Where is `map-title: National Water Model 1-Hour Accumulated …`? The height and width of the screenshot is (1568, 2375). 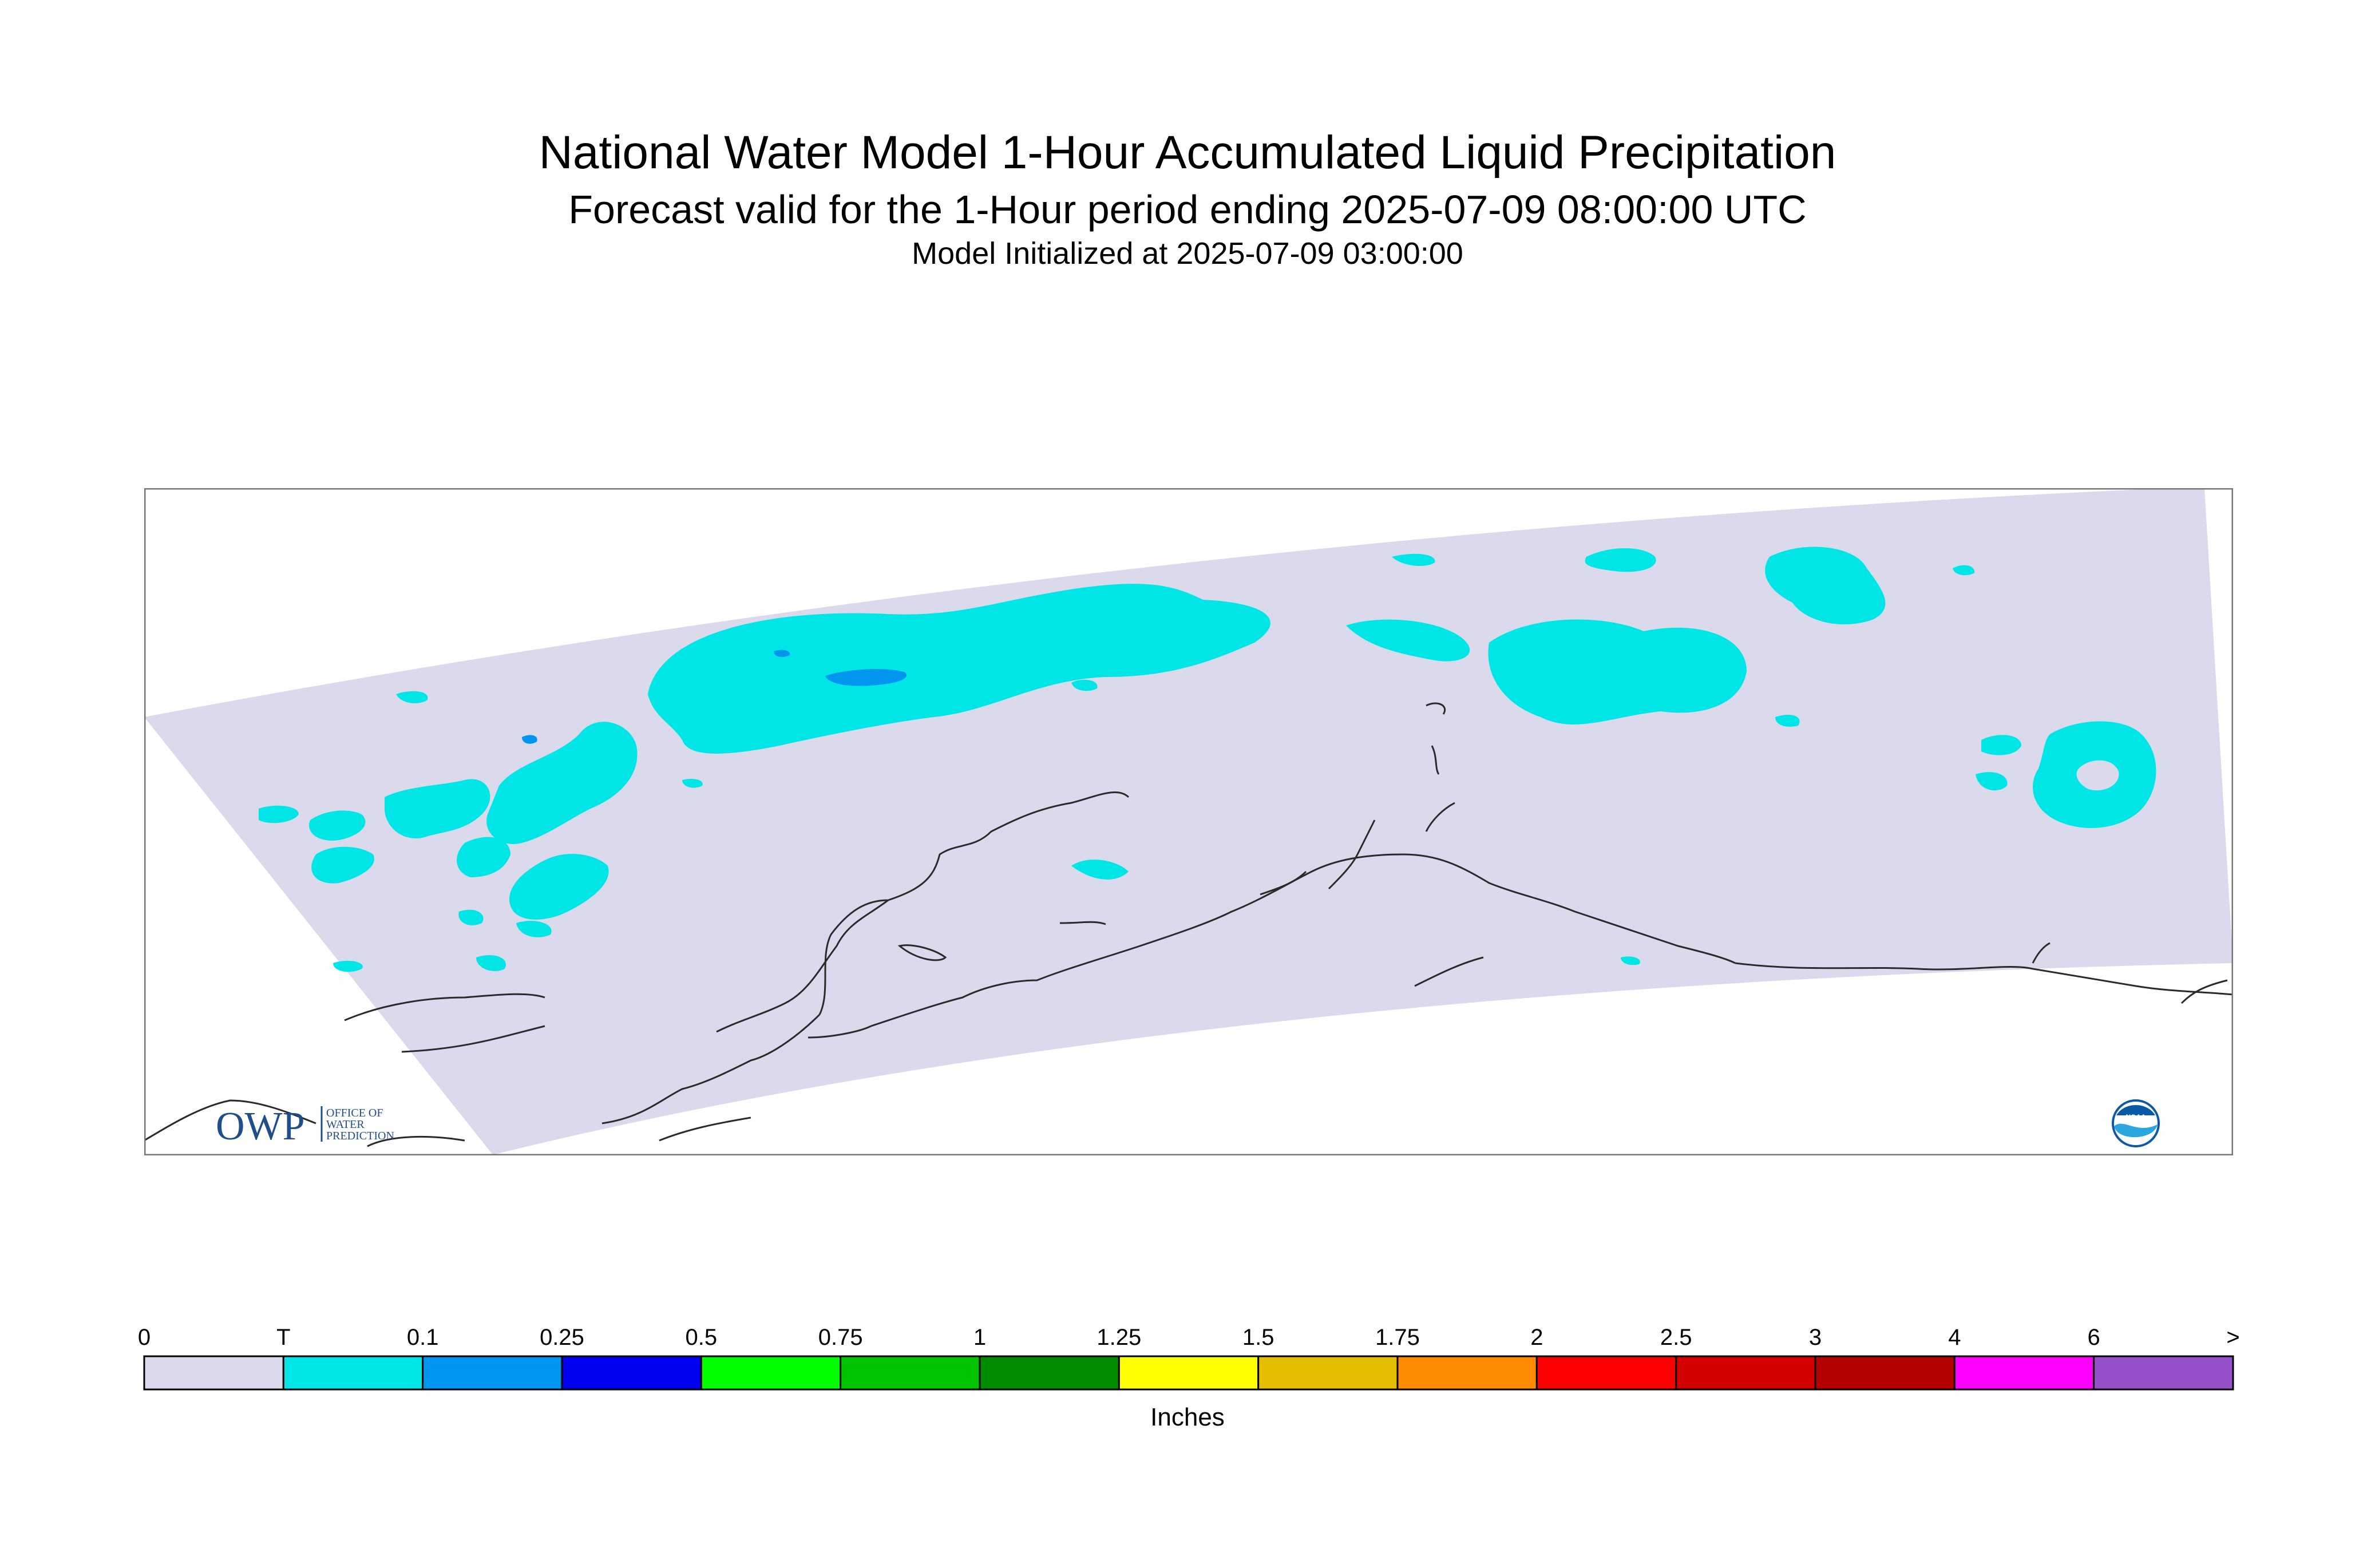
map-title: National Water Model 1-Hour Accumulated … is located at coordinates (1187, 152).